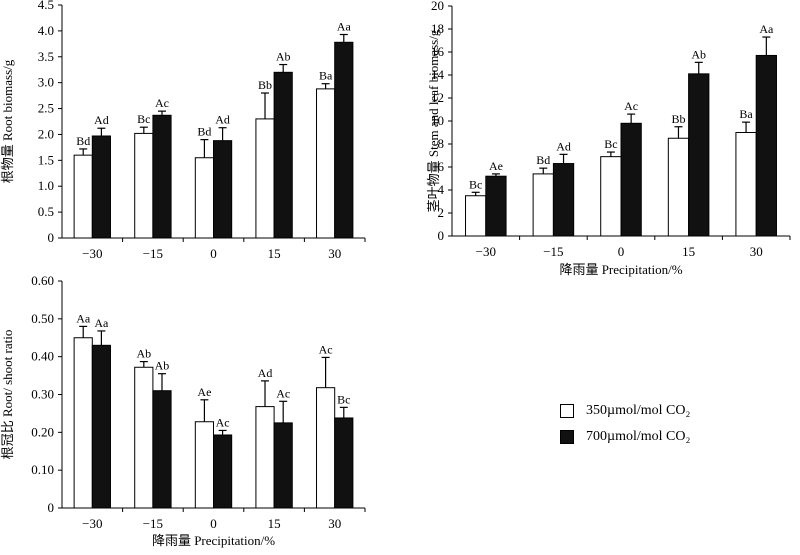 The width and height of the screenshot is (800, 555). Describe the element at coordinates (441, 166) in the screenshot. I see `y-tick-label: 6` at that location.